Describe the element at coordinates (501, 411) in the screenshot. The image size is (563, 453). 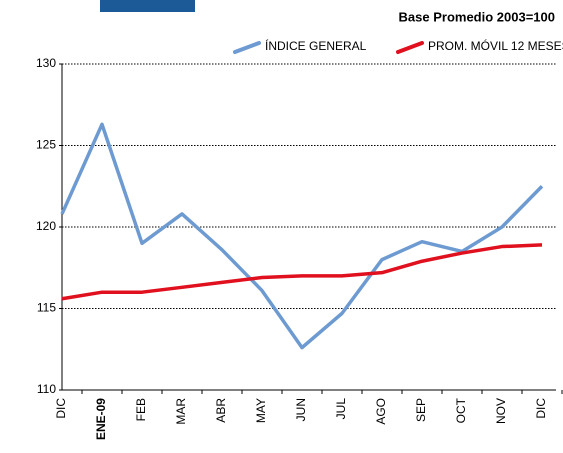
I see `x-tick-label: NOV` at that location.